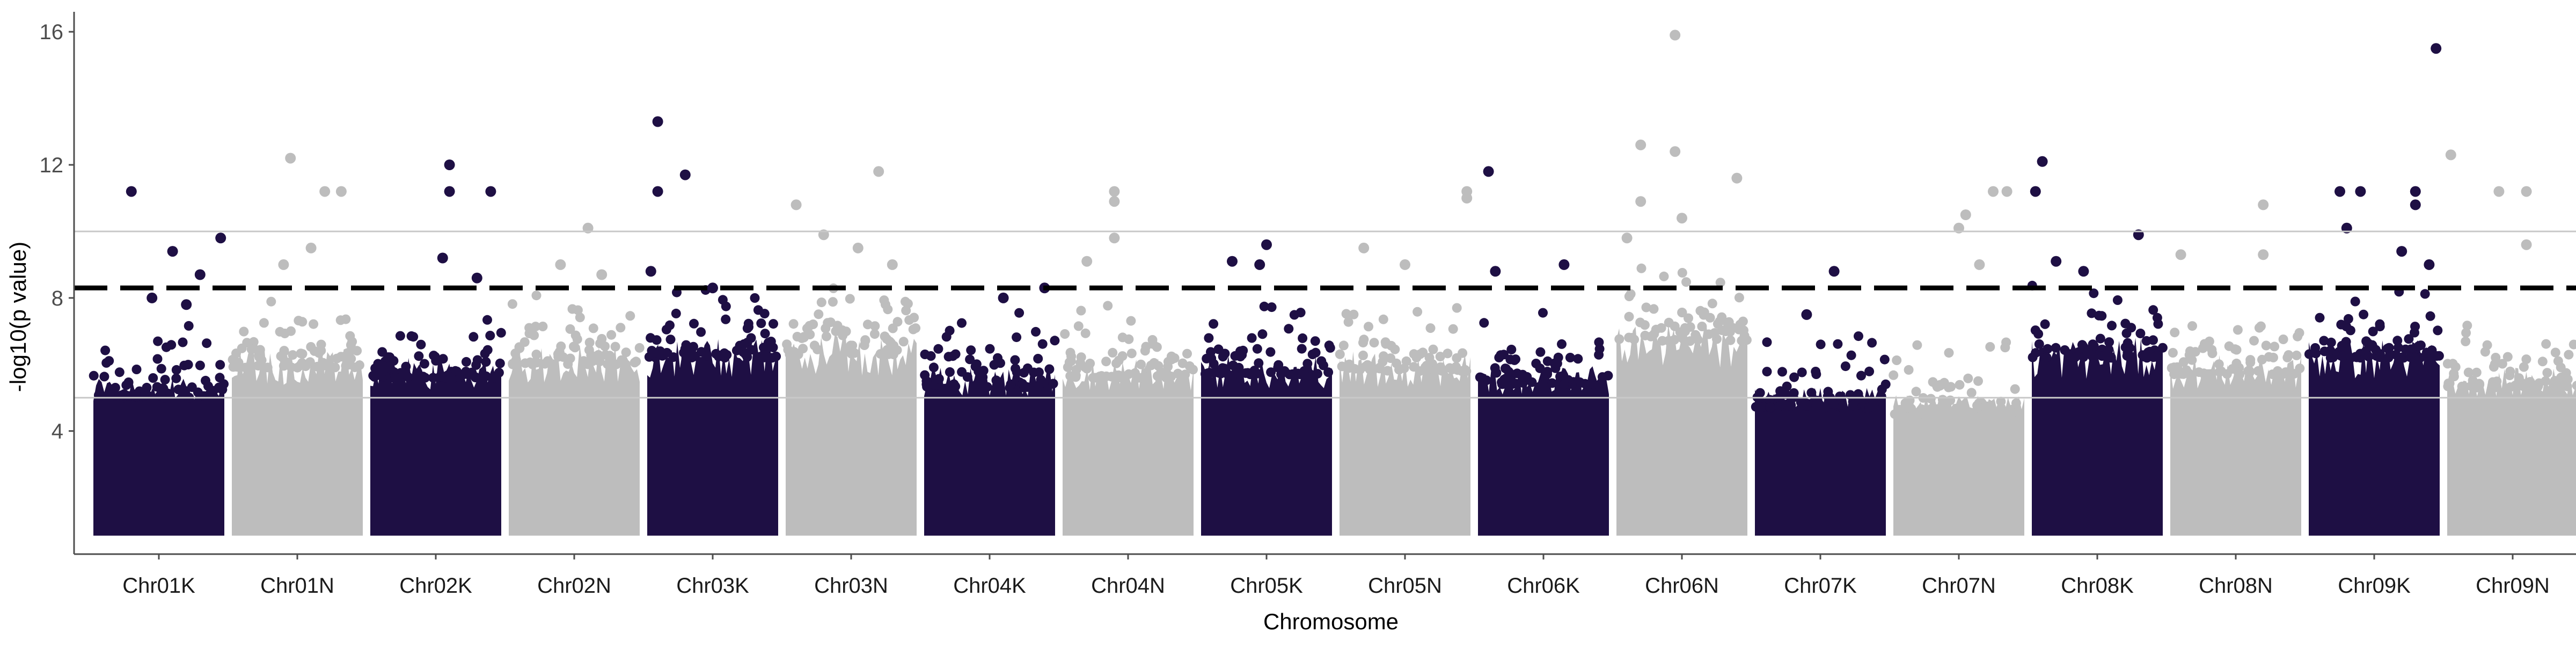 Image resolution: width=2576 pixels, height=647 pixels. Describe the element at coordinates (712, 437) in the screenshot. I see `band-Chr03K` at that location.